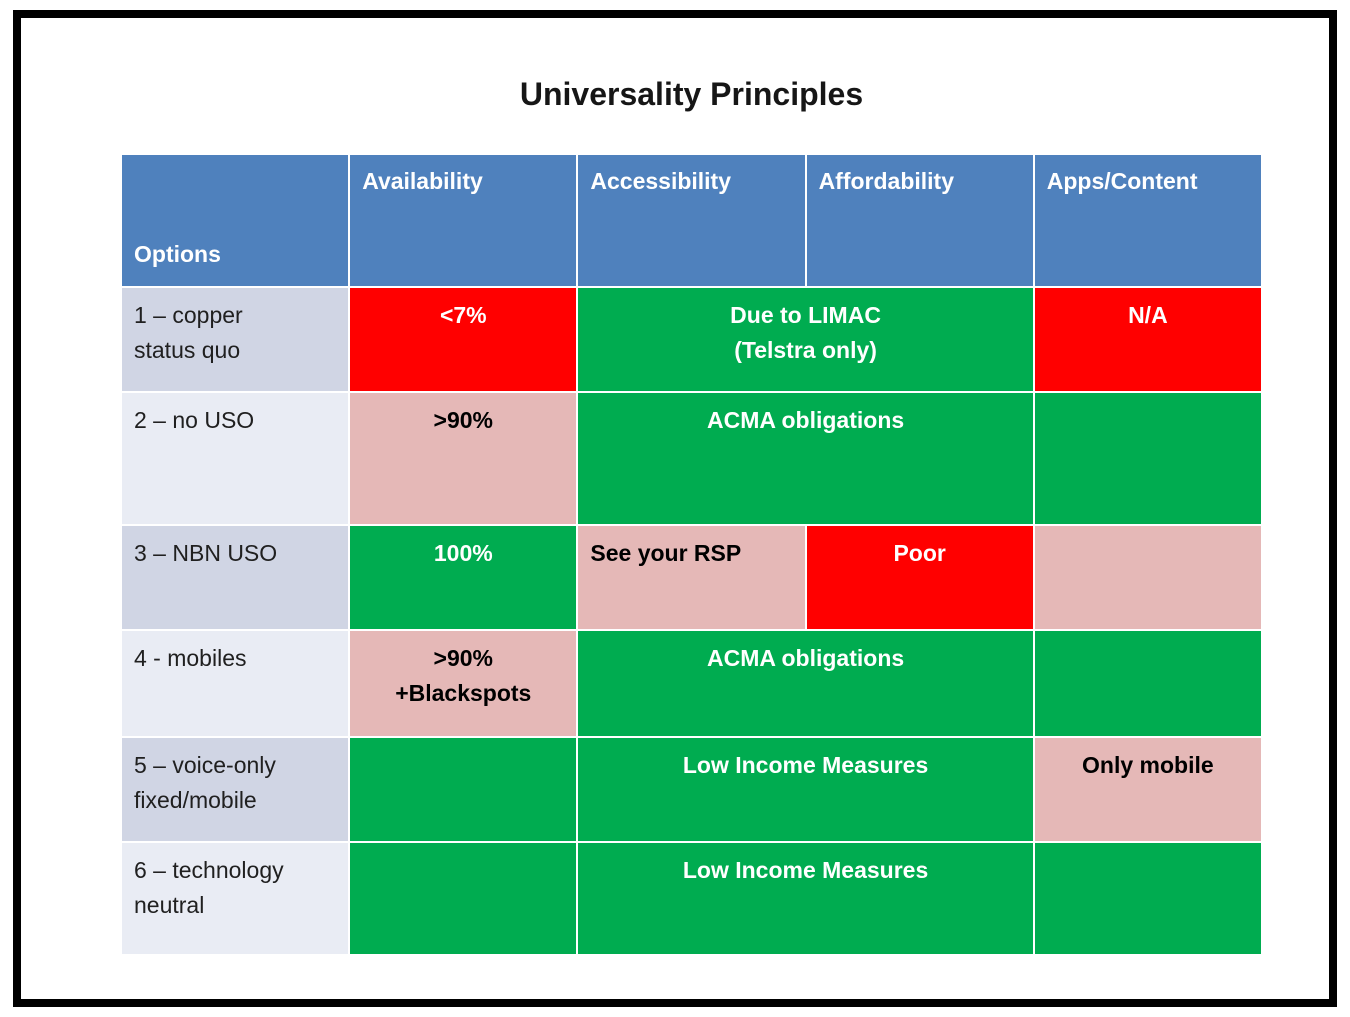 Image resolution: width=1350 pixels, height=1017 pixels. Describe the element at coordinates (463, 898) in the screenshot. I see `cell-r6-c1-green` at that location.